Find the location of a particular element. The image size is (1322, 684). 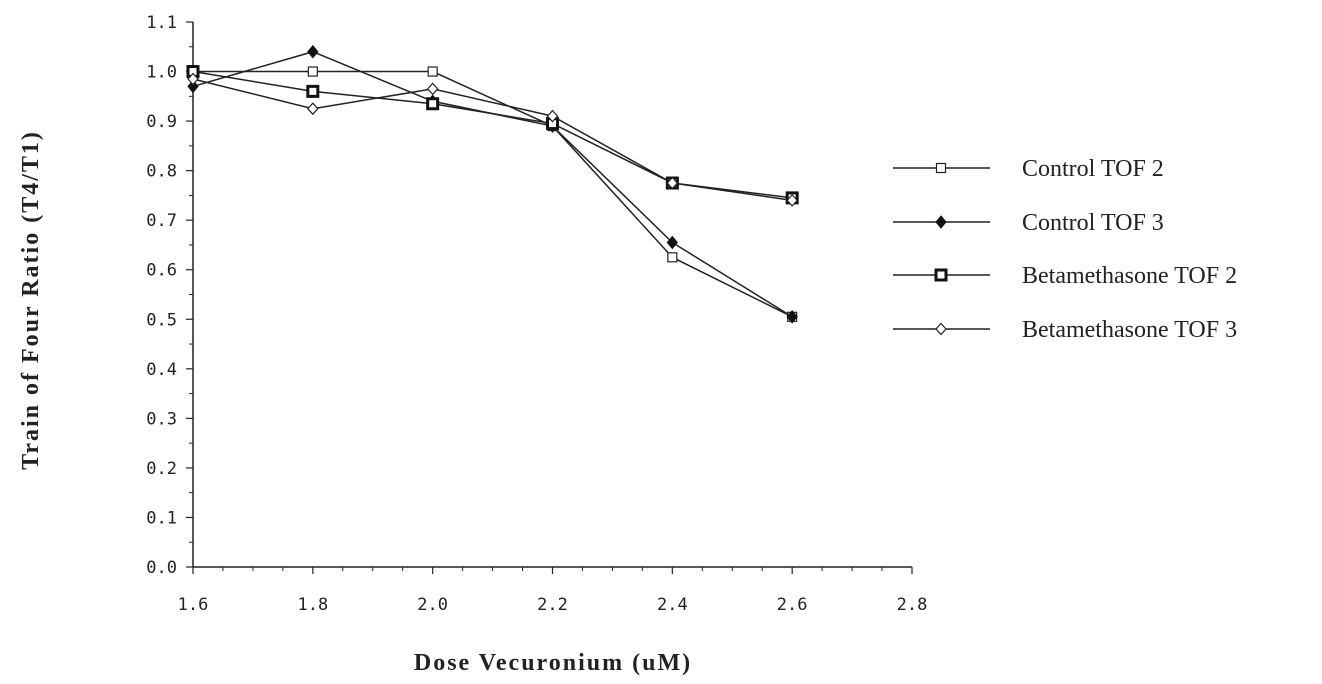

y-tick-label: 0.9 is located at coordinates (161, 122).